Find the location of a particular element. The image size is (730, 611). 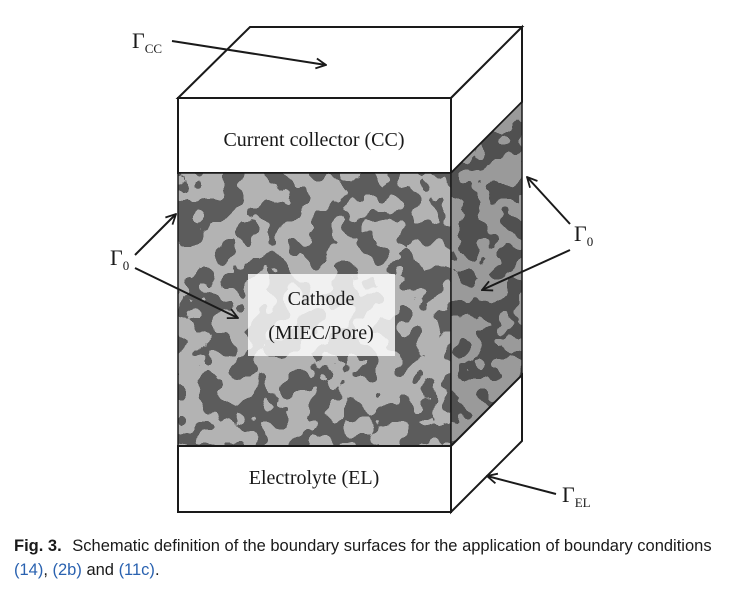

current-collector-label: Current collector (CC) is located at coordinates (313, 140).